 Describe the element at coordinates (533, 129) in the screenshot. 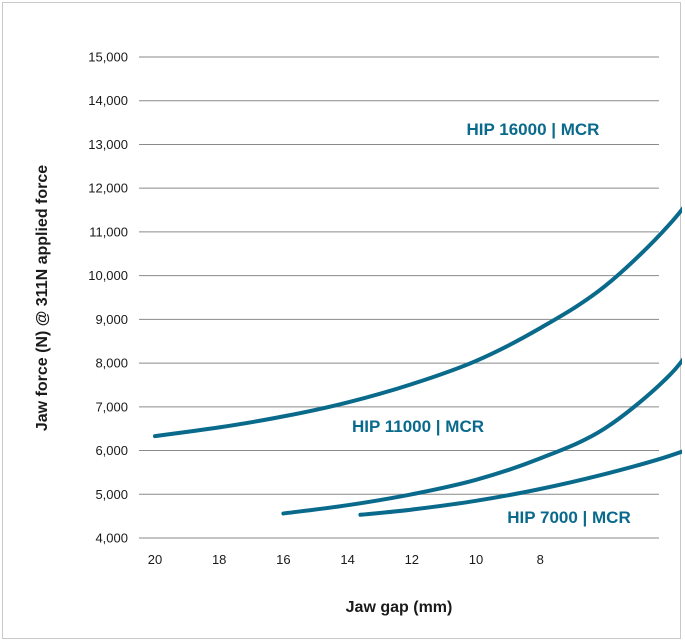

I see `series-label-1: HIP 16000 | MCR` at that location.